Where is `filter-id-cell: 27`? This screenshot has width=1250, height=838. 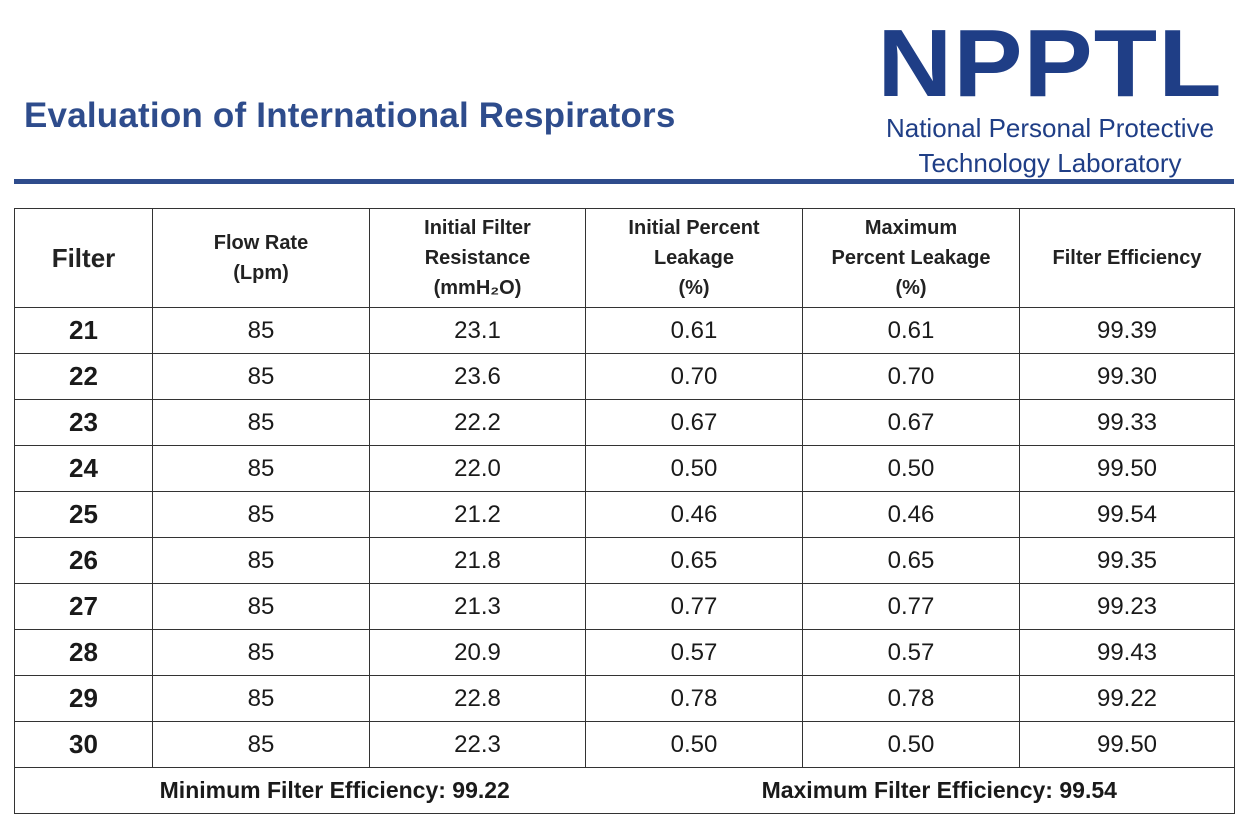 filter-id-cell: 27 is located at coordinates (83, 606).